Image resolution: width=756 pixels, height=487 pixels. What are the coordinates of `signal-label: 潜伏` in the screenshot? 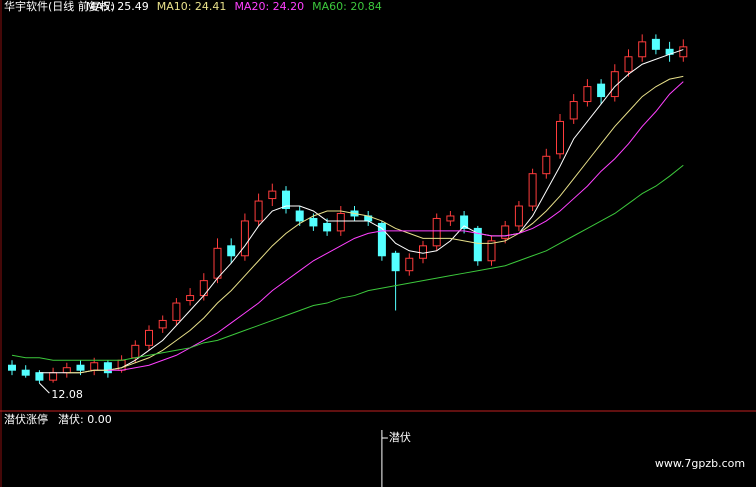 It's located at (400, 437).